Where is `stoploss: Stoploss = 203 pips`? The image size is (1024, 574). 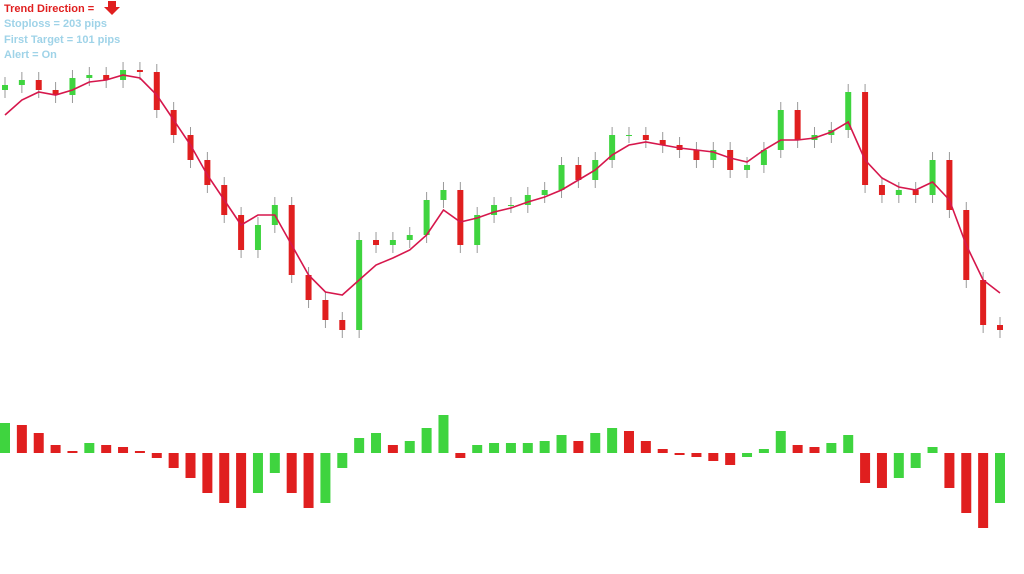
stoploss: Stoploss = 203 pips is located at coordinates (55, 24).